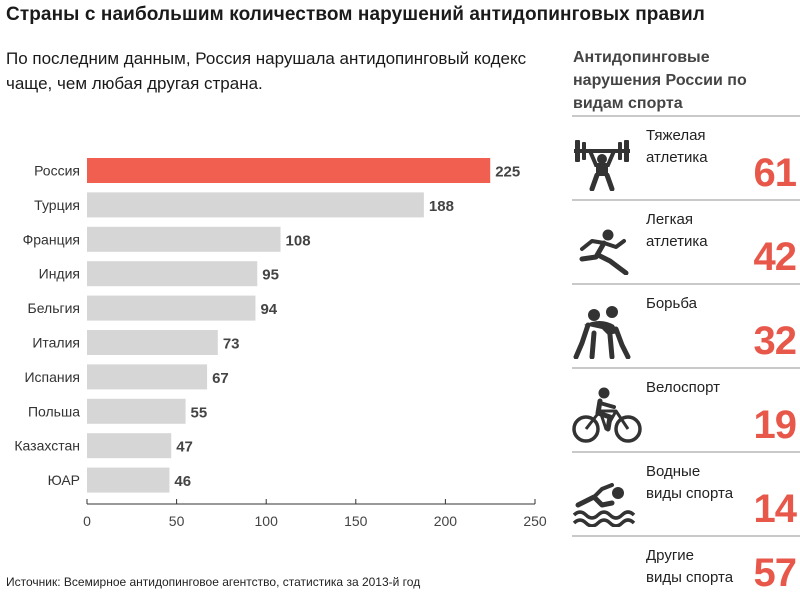  What do you see at coordinates (775, 425) in the screenshot?
I see `sport-value: 19` at bounding box center [775, 425].